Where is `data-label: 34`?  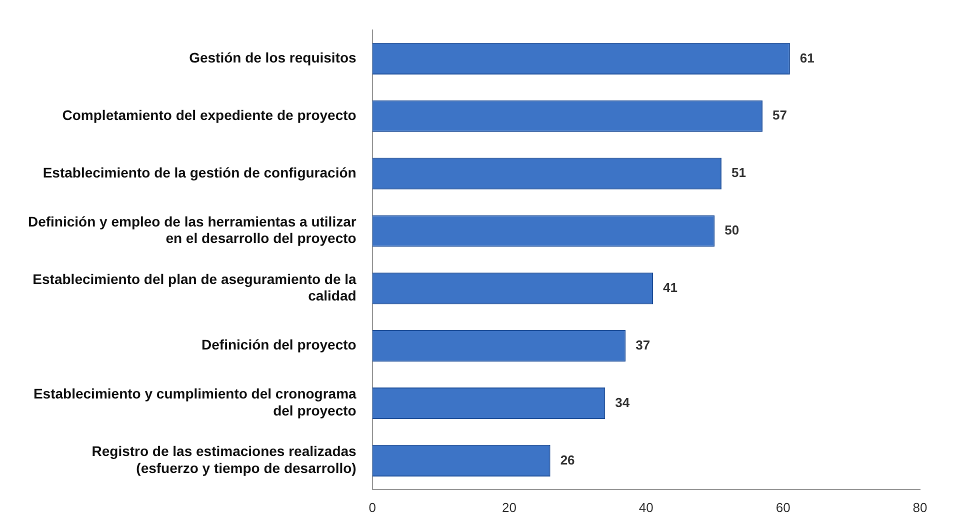
data-label: 34 is located at coordinates (622, 402).